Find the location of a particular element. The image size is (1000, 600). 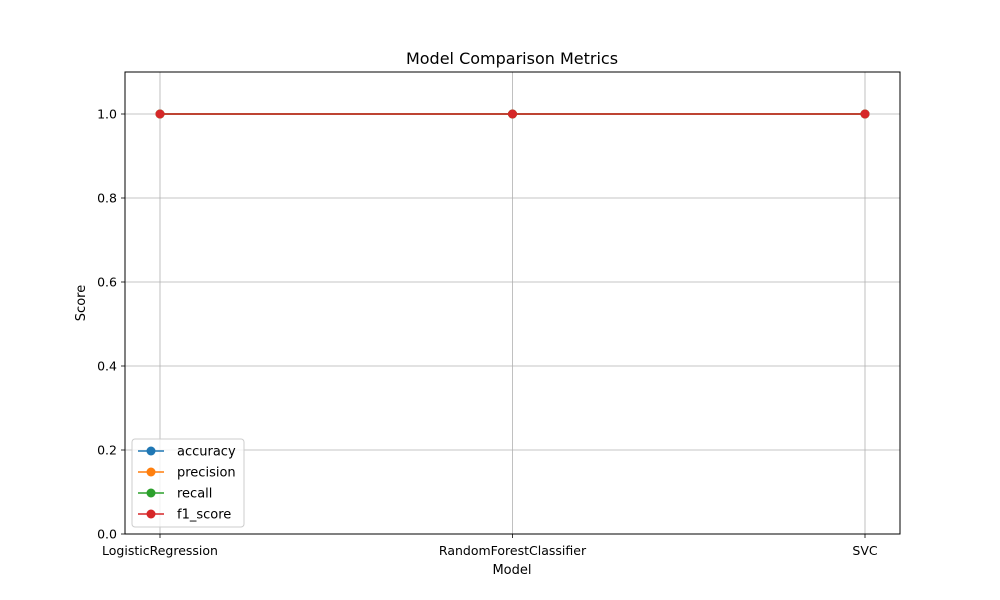

legend-label-f1_score: f1_score is located at coordinates (204, 515).